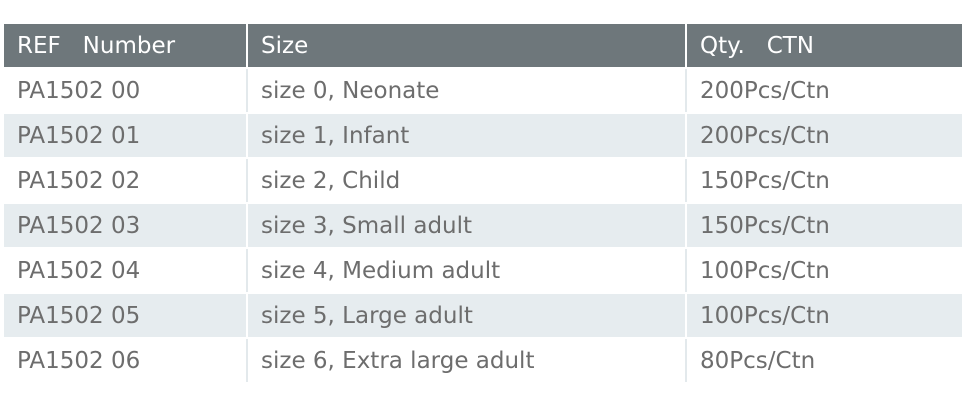  I want to click on cell-ref-number: PA1502 02, so click(126, 181).